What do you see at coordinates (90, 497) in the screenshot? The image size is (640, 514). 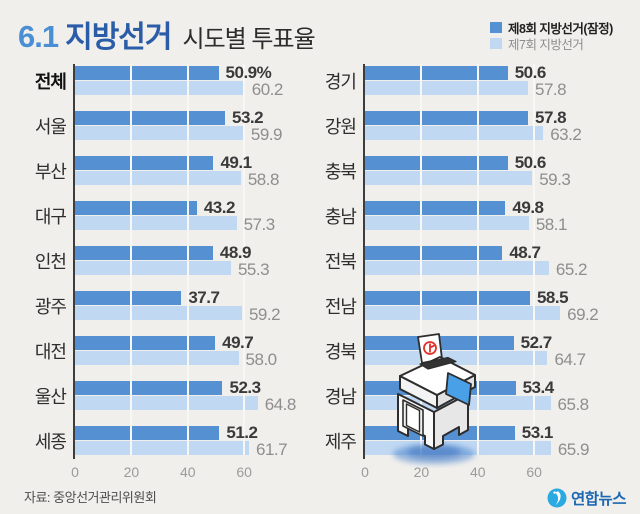 I see `source-note: 자료: 중앙선거관리위원회` at bounding box center [90, 497].